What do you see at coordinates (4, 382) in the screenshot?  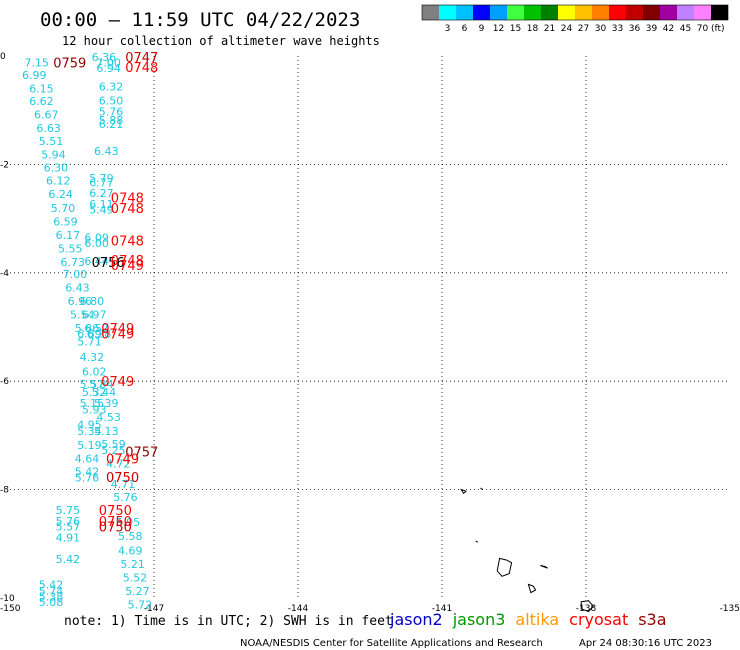 I see `y-tick-label: -6` at bounding box center [4, 382].